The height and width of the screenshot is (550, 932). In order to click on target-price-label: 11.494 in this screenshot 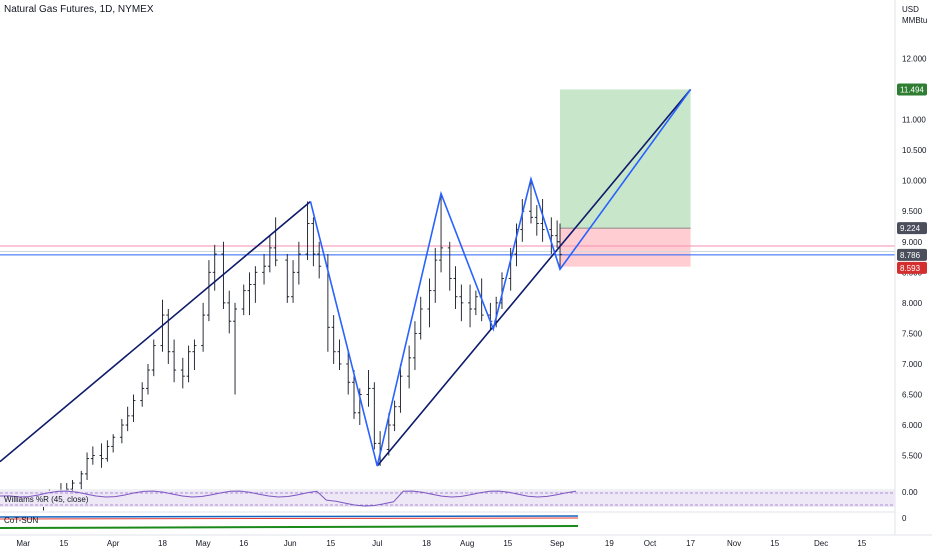, I will do `click(912, 89)`.